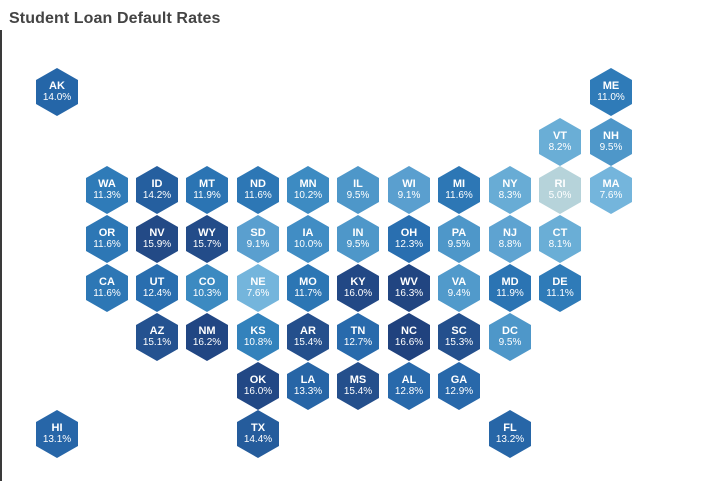 This screenshot has height=481, width=718. What do you see at coordinates (560, 233) in the screenshot?
I see `state-abbr: CT` at bounding box center [560, 233].